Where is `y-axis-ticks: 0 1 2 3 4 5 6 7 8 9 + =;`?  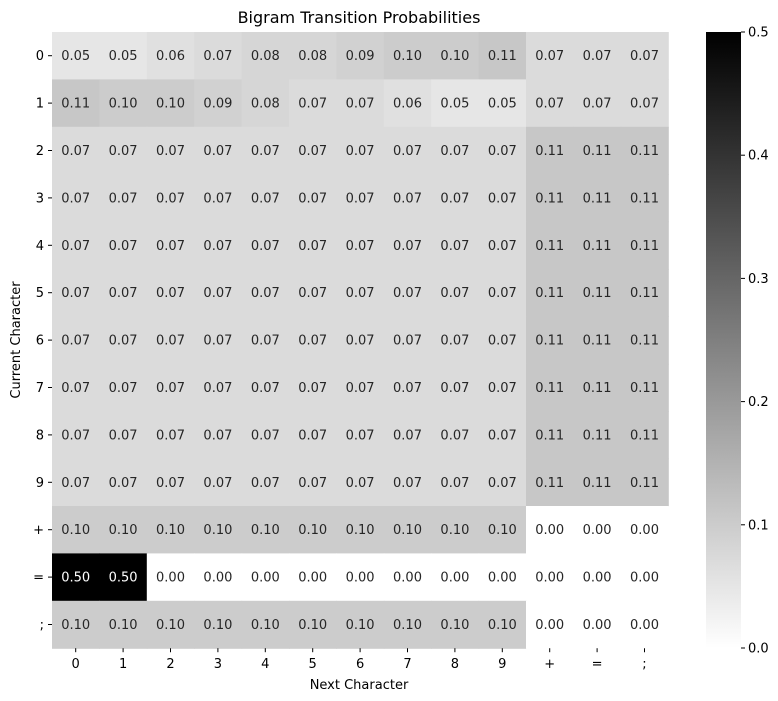
y-axis-ticks: 0 1 2 3 4 5 6 7 8 9 + =; is located at coordinates (42, 341).